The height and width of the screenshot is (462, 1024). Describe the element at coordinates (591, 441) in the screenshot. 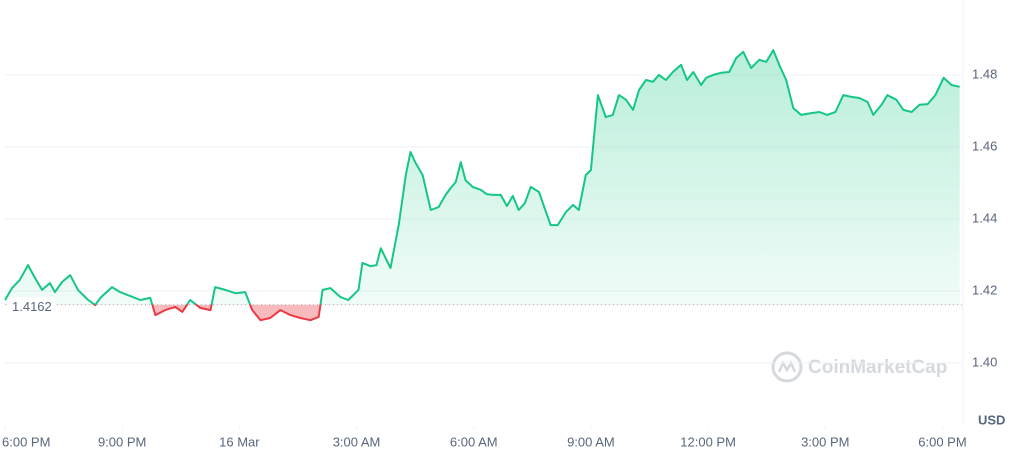

I see `x-tick-label: 9:00 AM` at that location.